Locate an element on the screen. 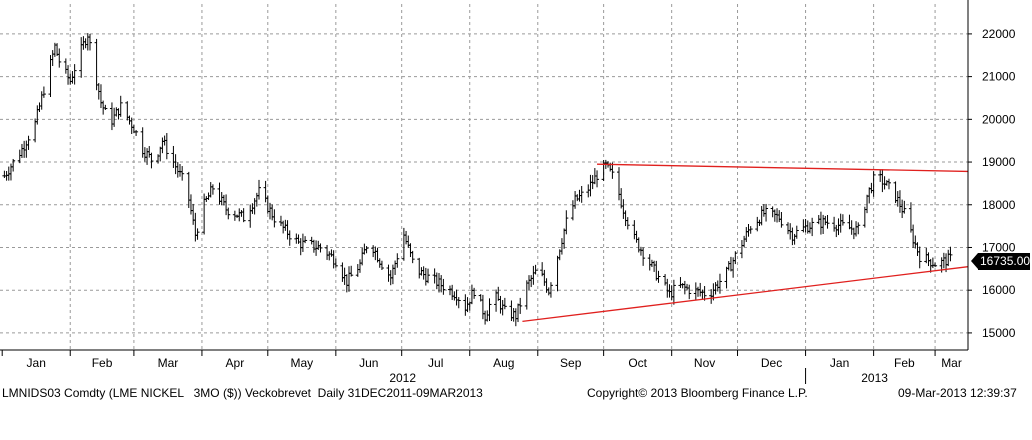 The height and width of the screenshot is (440, 1032). x-month-label: Nov is located at coordinates (704, 363).